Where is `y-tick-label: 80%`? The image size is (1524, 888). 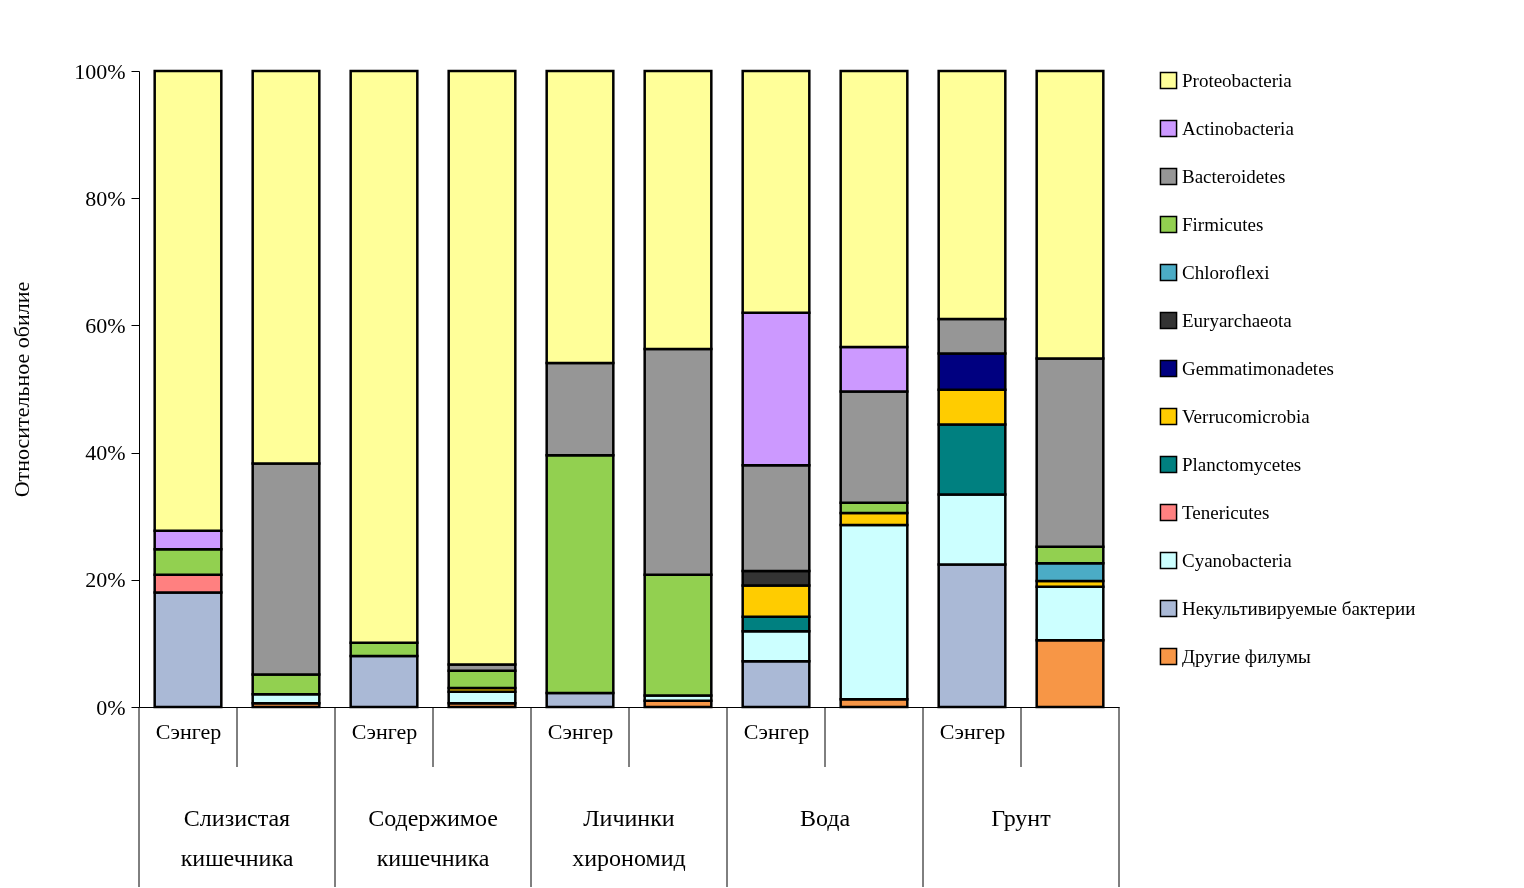 y-tick-label: 80% is located at coordinates (105, 198).